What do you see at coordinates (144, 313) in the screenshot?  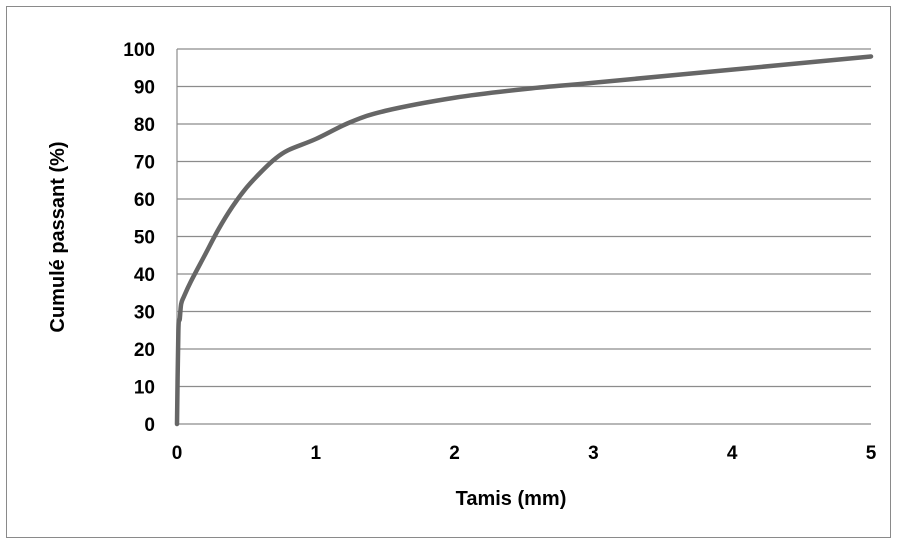 I see `y-tick-label: 30` at bounding box center [144, 313].